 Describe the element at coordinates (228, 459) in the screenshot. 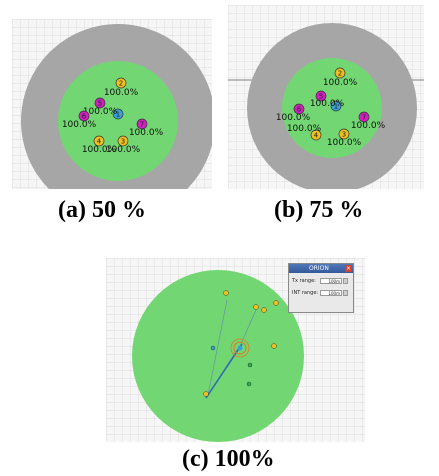

I see `caption-c: (c) 100%` at that location.